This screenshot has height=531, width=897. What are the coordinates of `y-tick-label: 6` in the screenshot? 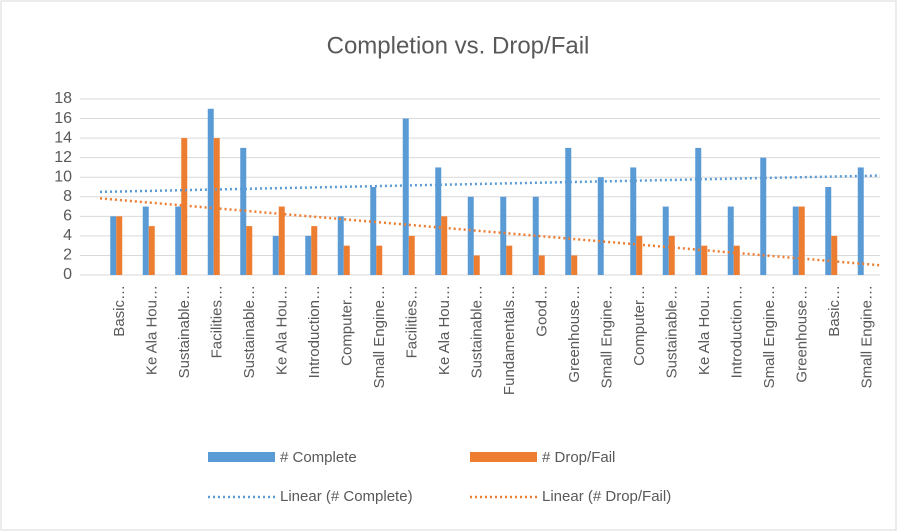 It's located at (67, 216).